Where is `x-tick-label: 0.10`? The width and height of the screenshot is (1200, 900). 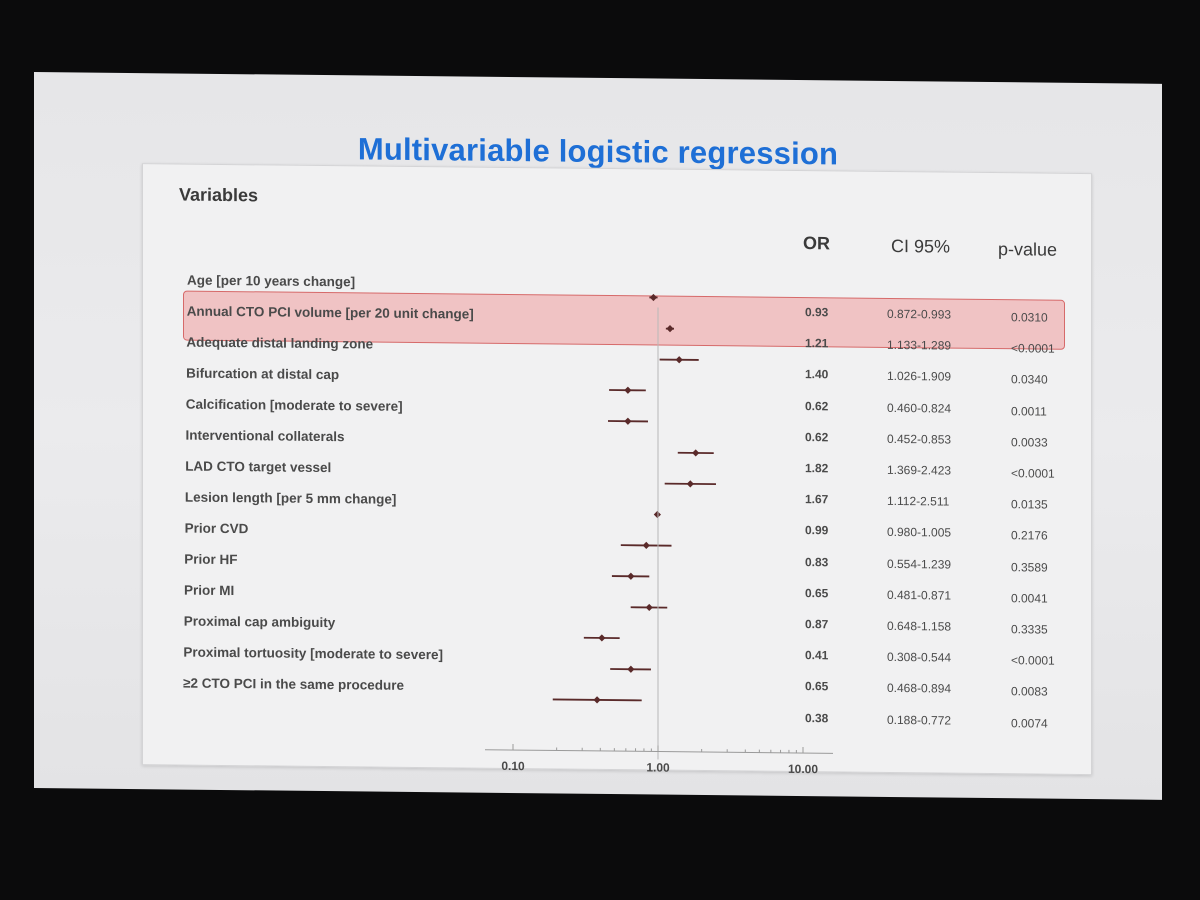 x-tick-label: 0.10 is located at coordinates (513, 766).